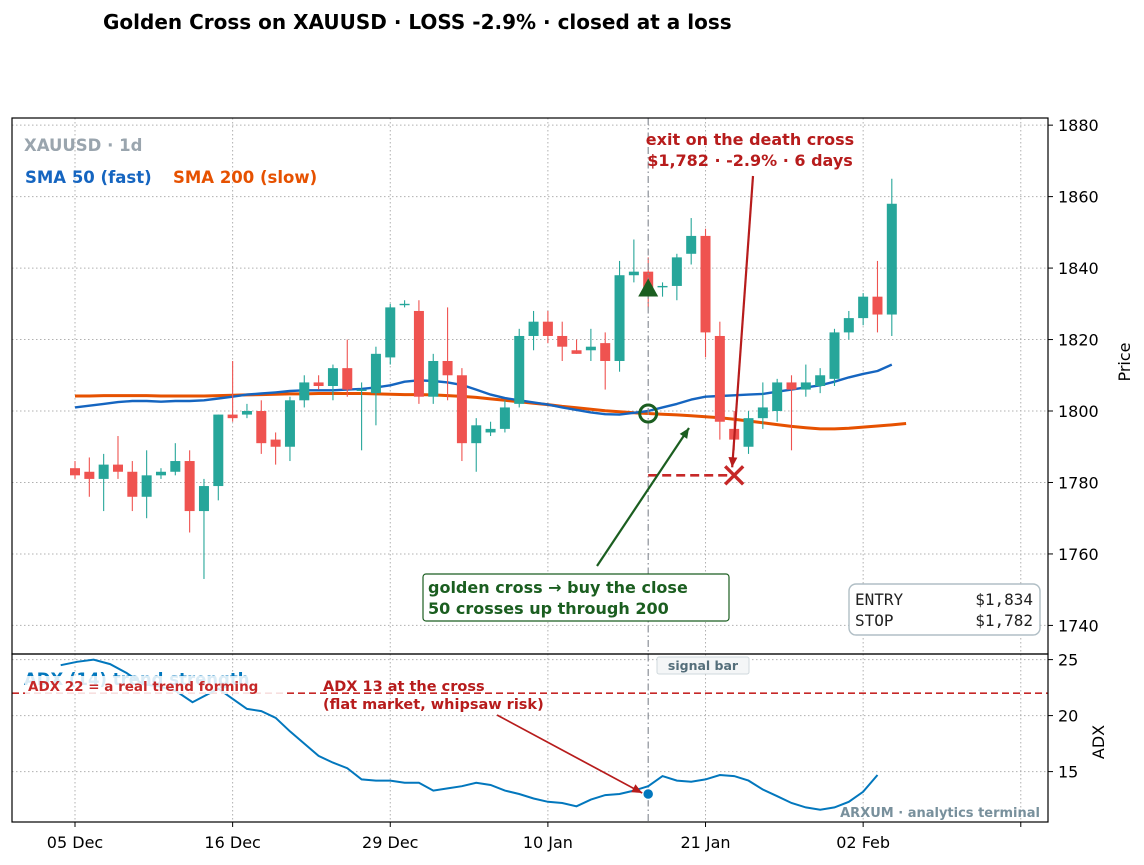  Describe the element at coordinates (390, 842) in the screenshot. I see `x-tick-label: 29 Dec` at that location.